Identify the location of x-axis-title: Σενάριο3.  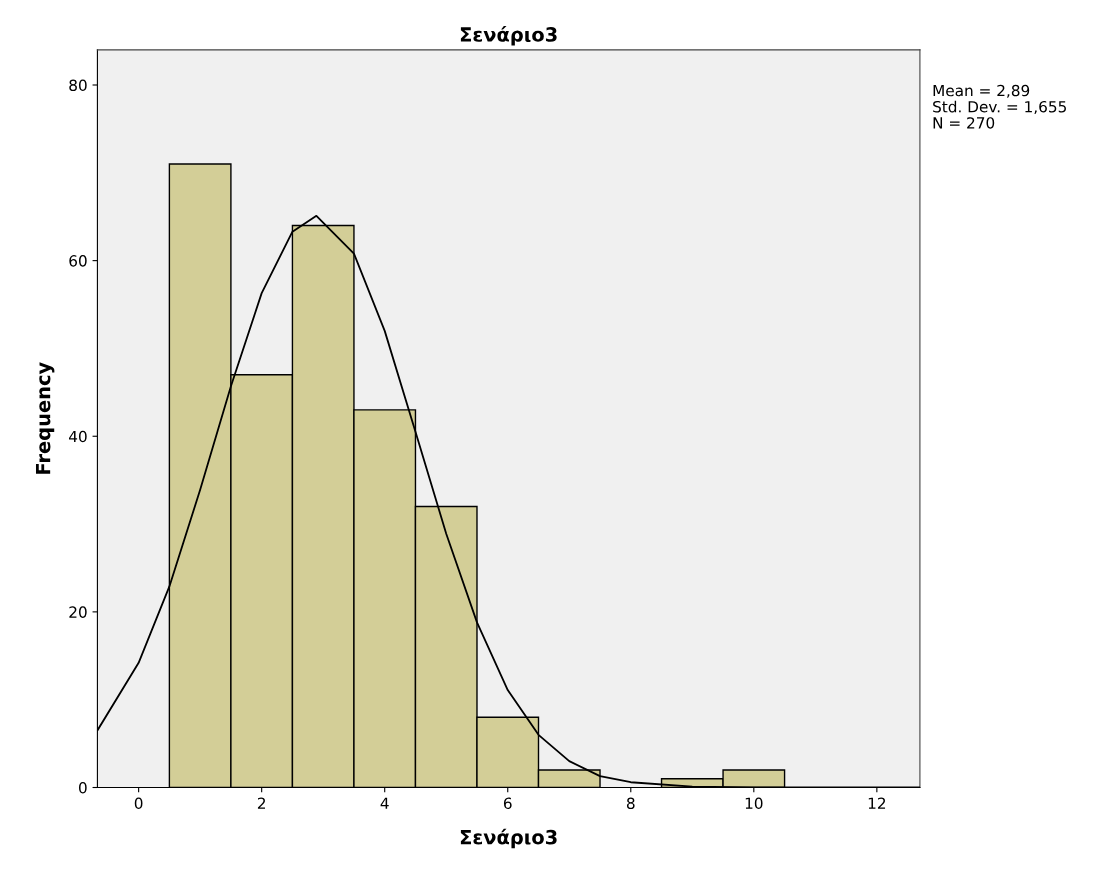
(508, 838).